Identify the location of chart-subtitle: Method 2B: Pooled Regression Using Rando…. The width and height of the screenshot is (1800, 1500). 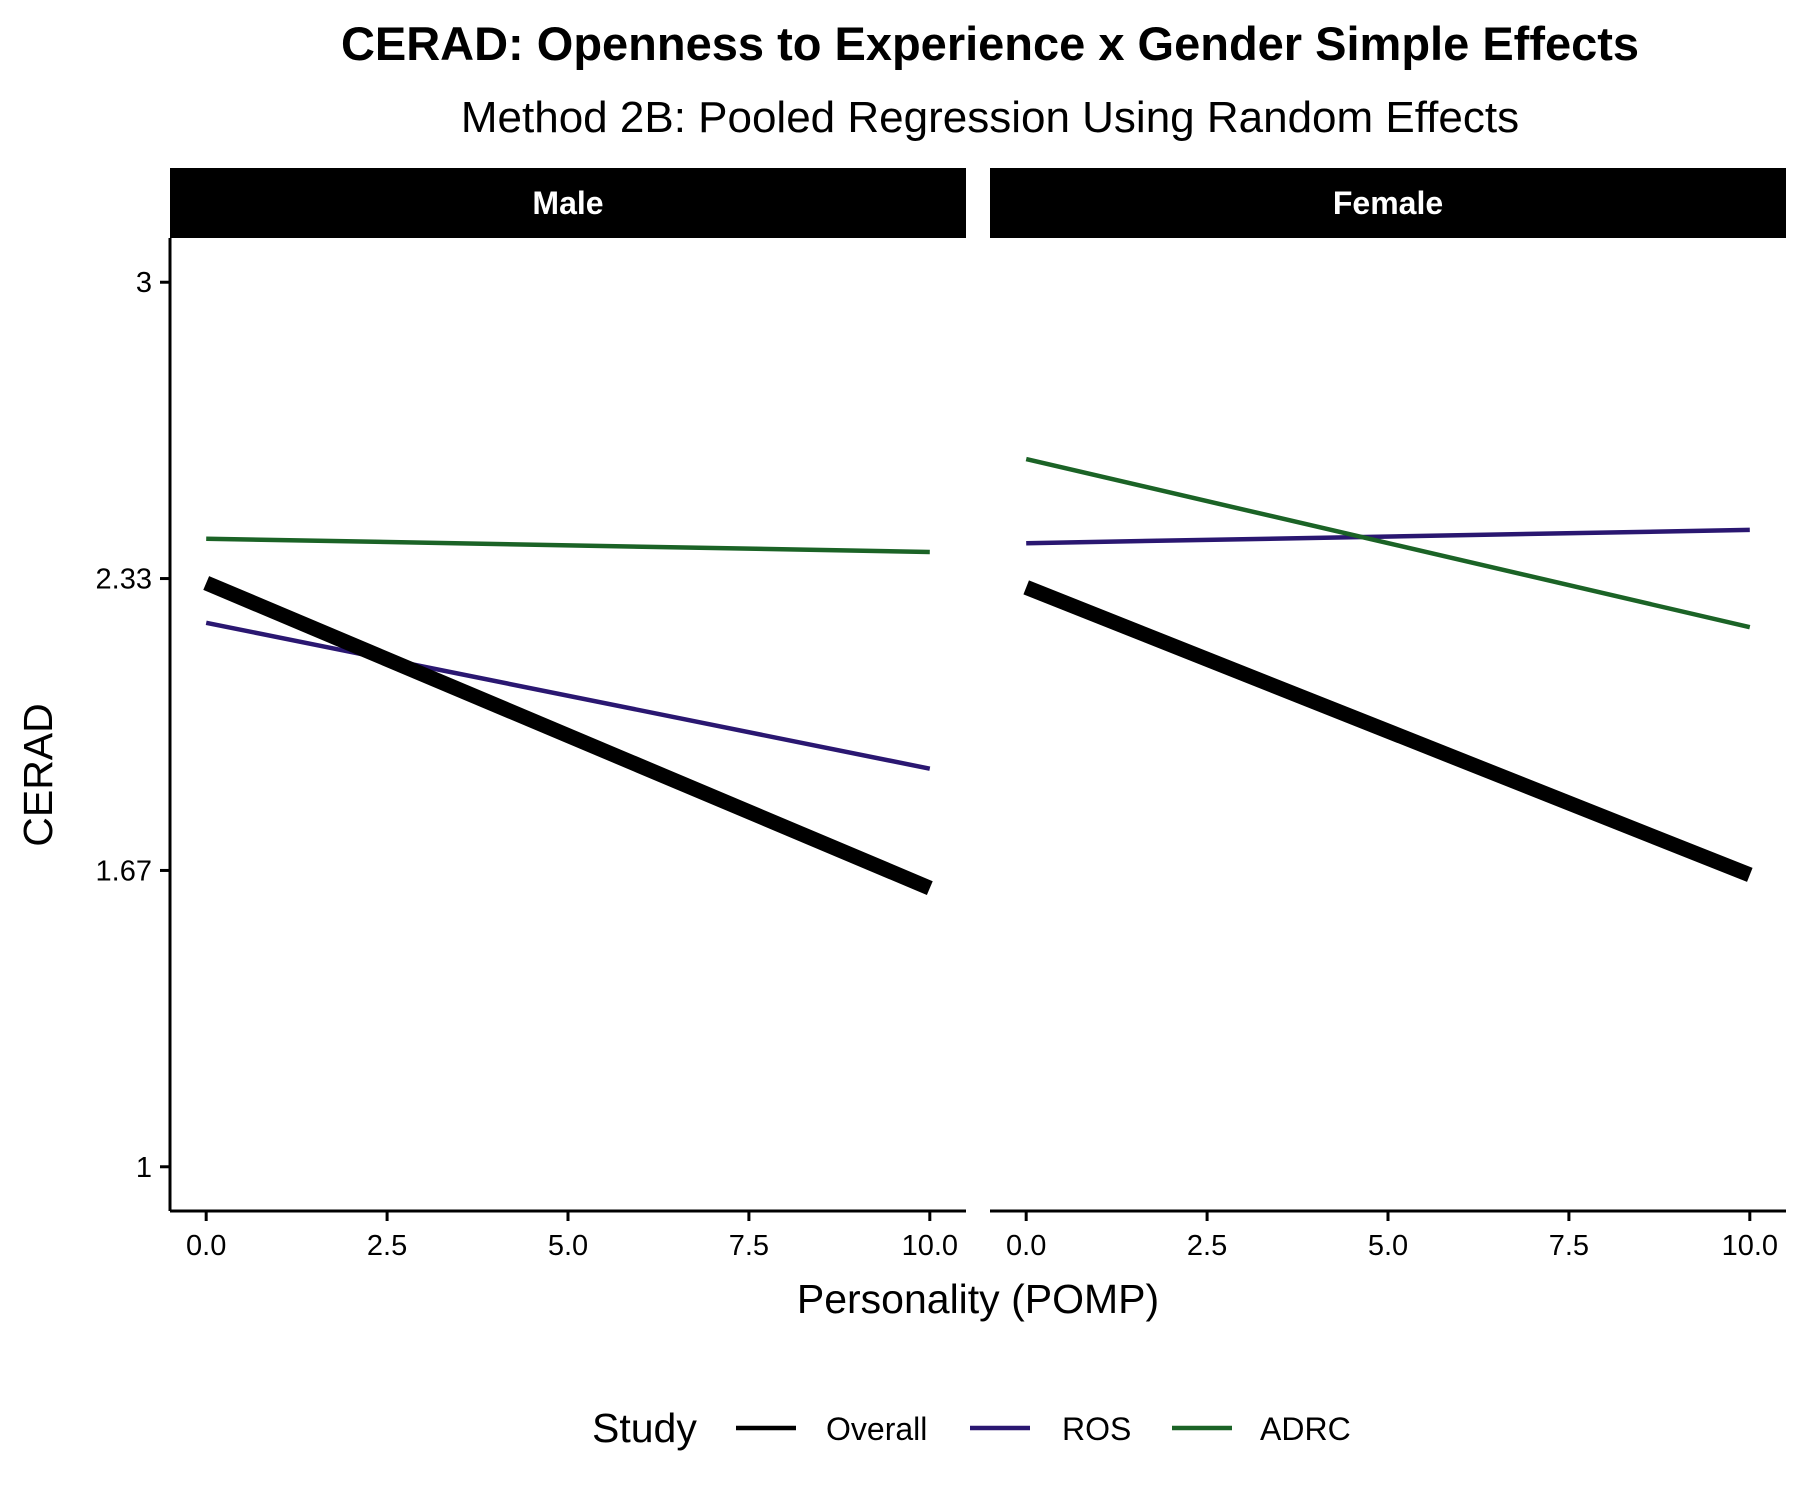
(990, 117).